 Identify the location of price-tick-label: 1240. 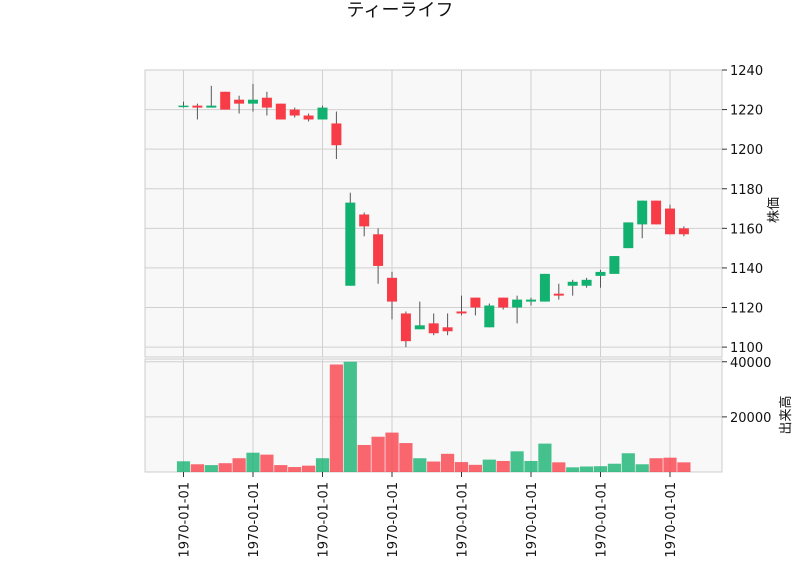
(746, 71).